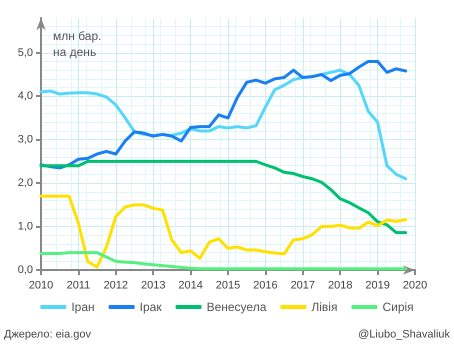  Describe the element at coordinates (340, 286) in the screenshot. I see `x-tick-label: 2018` at that location.